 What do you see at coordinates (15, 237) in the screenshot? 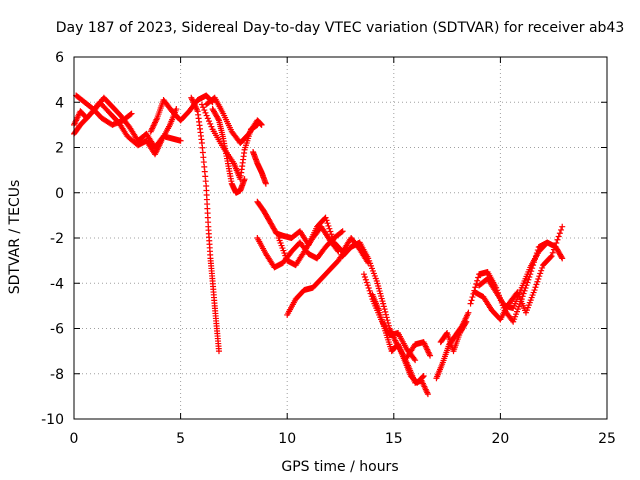
I see `y-axis-label: SDTVAR / TECUs` at bounding box center [15, 237].